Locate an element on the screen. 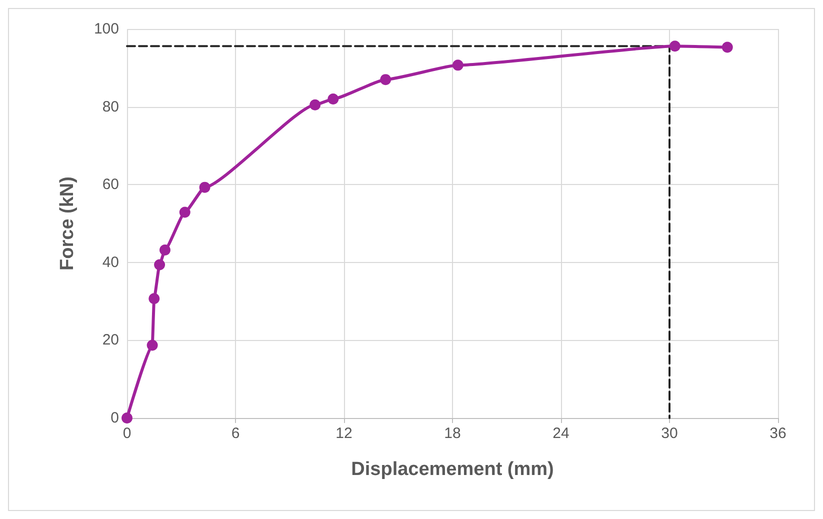 This screenshot has height=519, width=823. x-tick-label: 24 is located at coordinates (561, 433).